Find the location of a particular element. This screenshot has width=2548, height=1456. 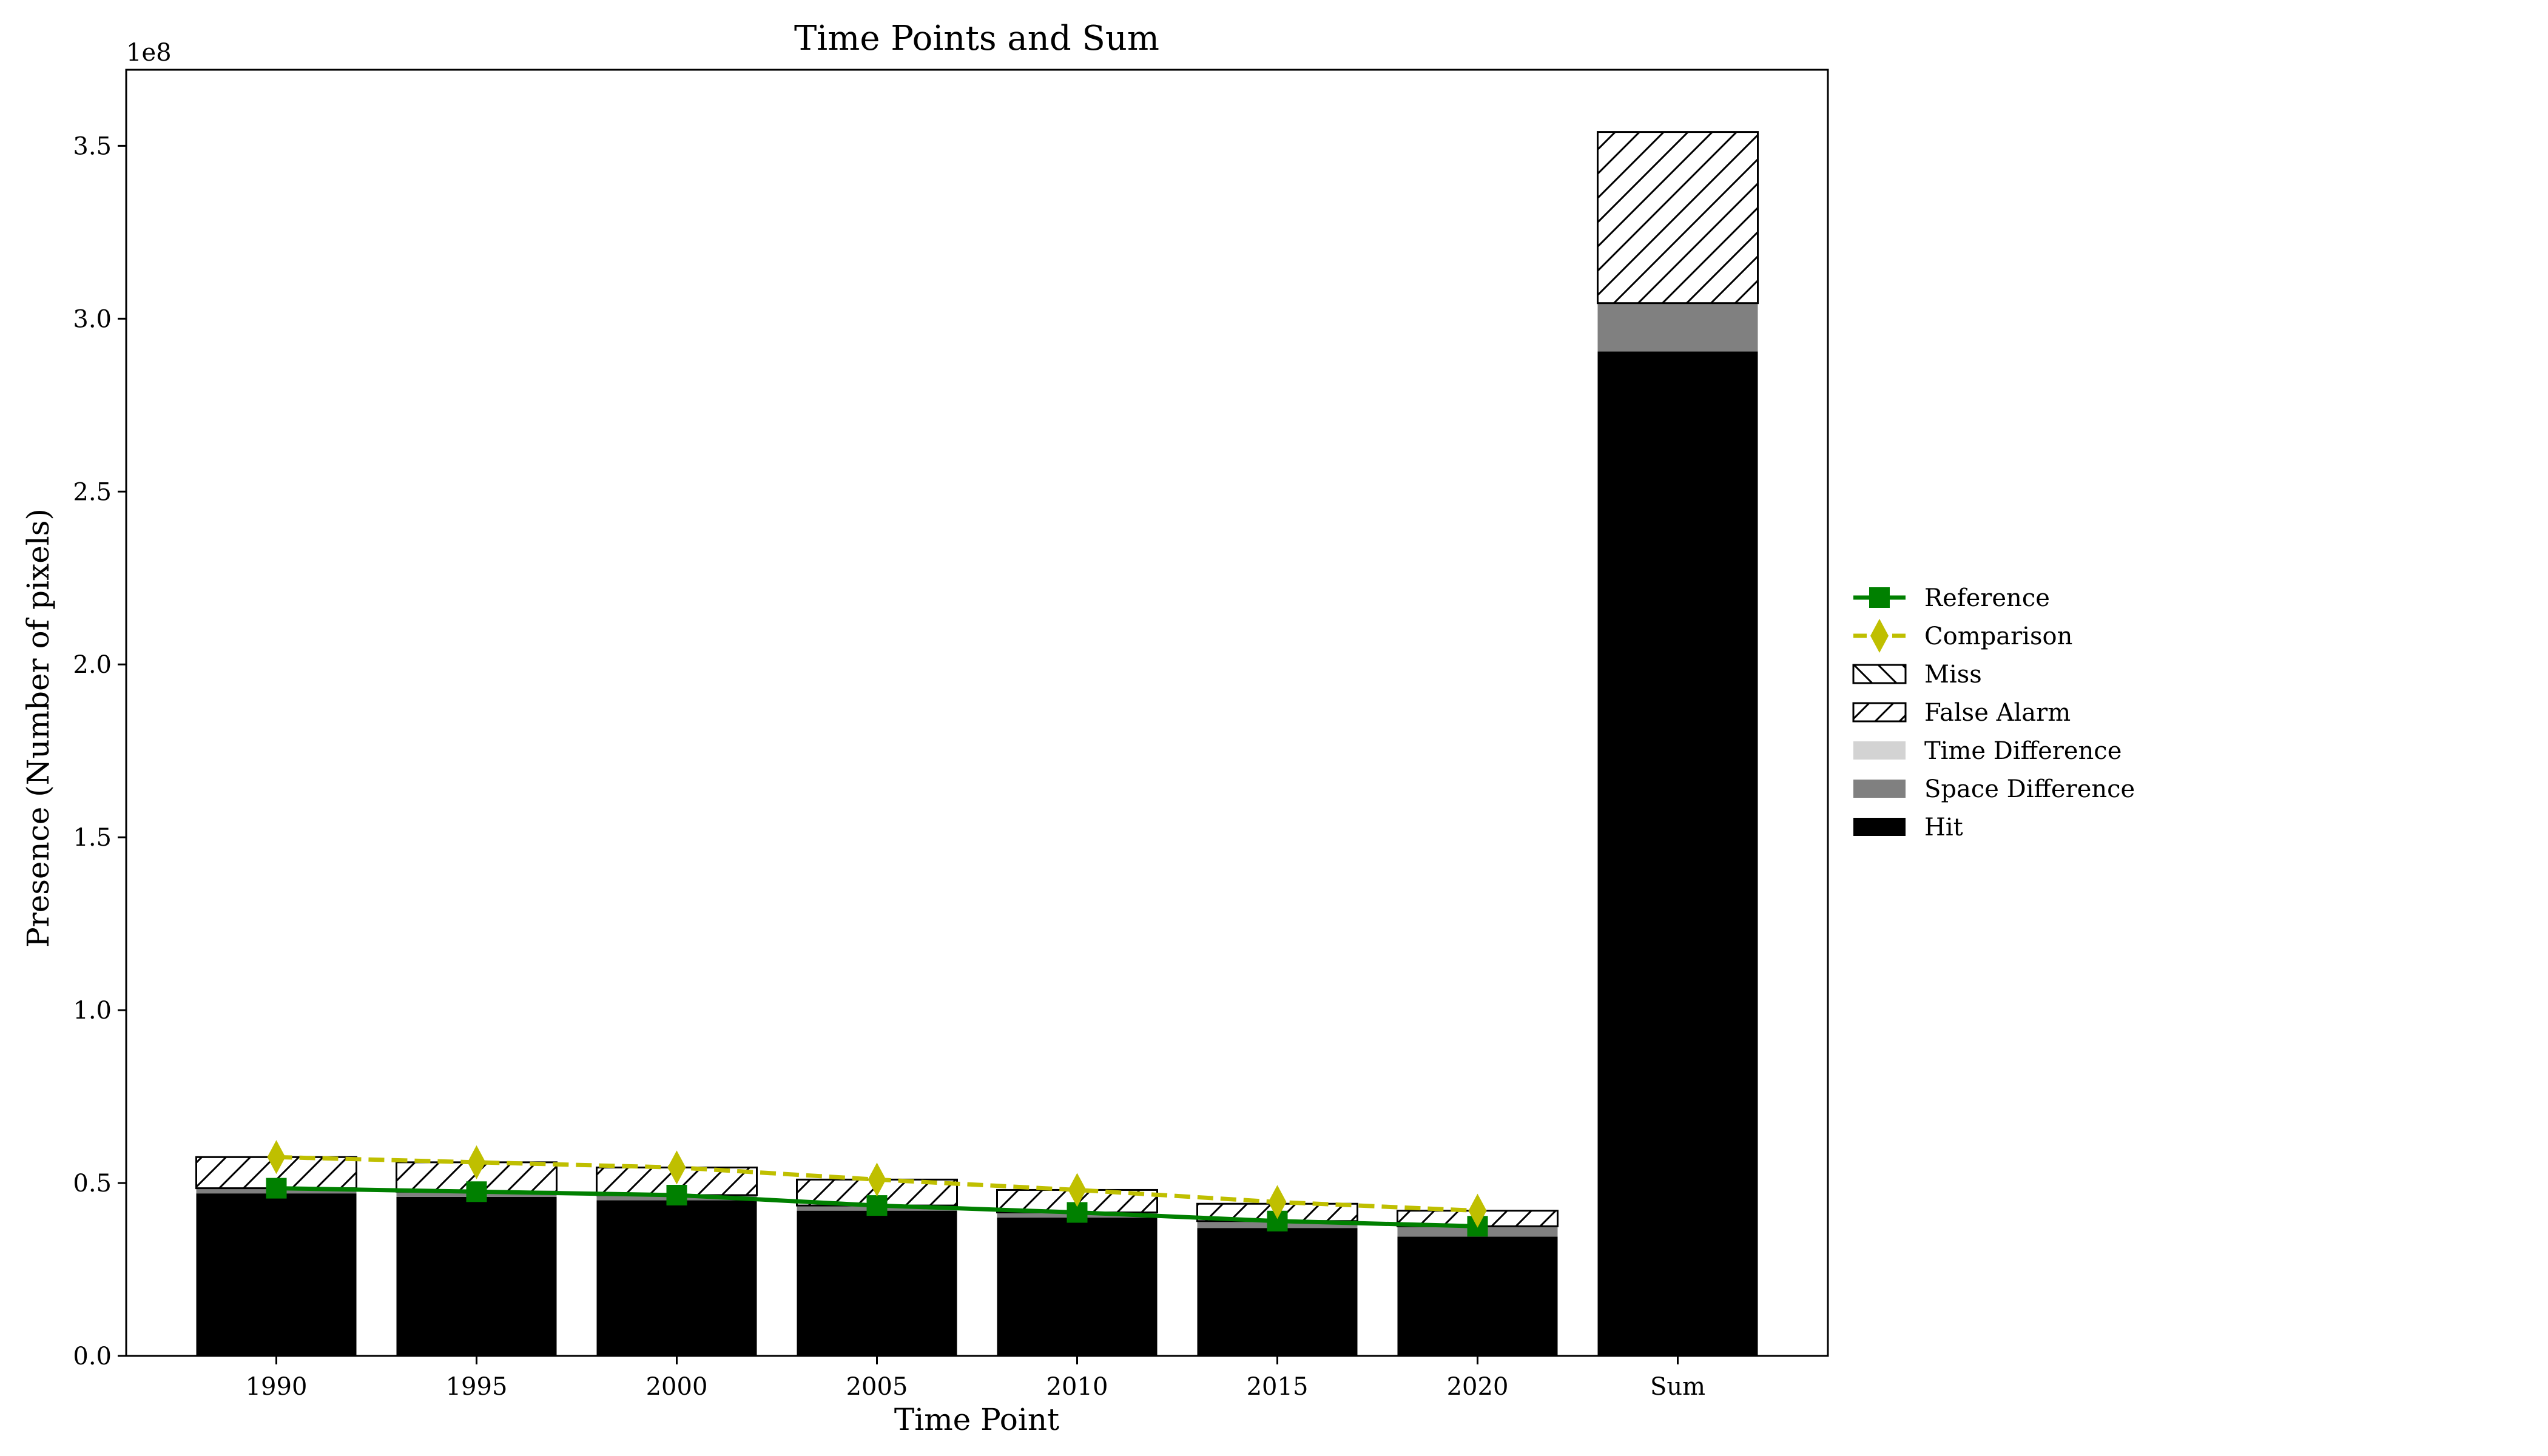

bar-hit-2005 is located at coordinates (877, 1283).